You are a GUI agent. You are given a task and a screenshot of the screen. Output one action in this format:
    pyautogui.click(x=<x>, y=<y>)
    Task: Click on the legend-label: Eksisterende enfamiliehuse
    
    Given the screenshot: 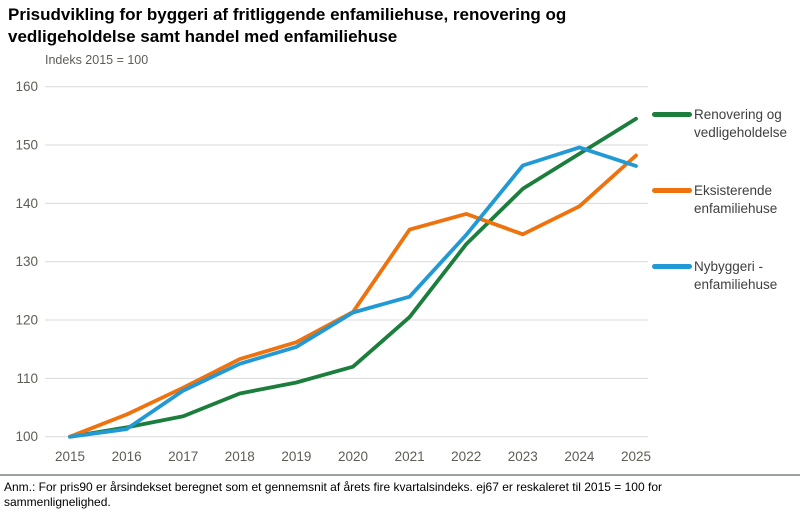 What is the action you would take?
    pyautogui.click(x=736, y=199)
    